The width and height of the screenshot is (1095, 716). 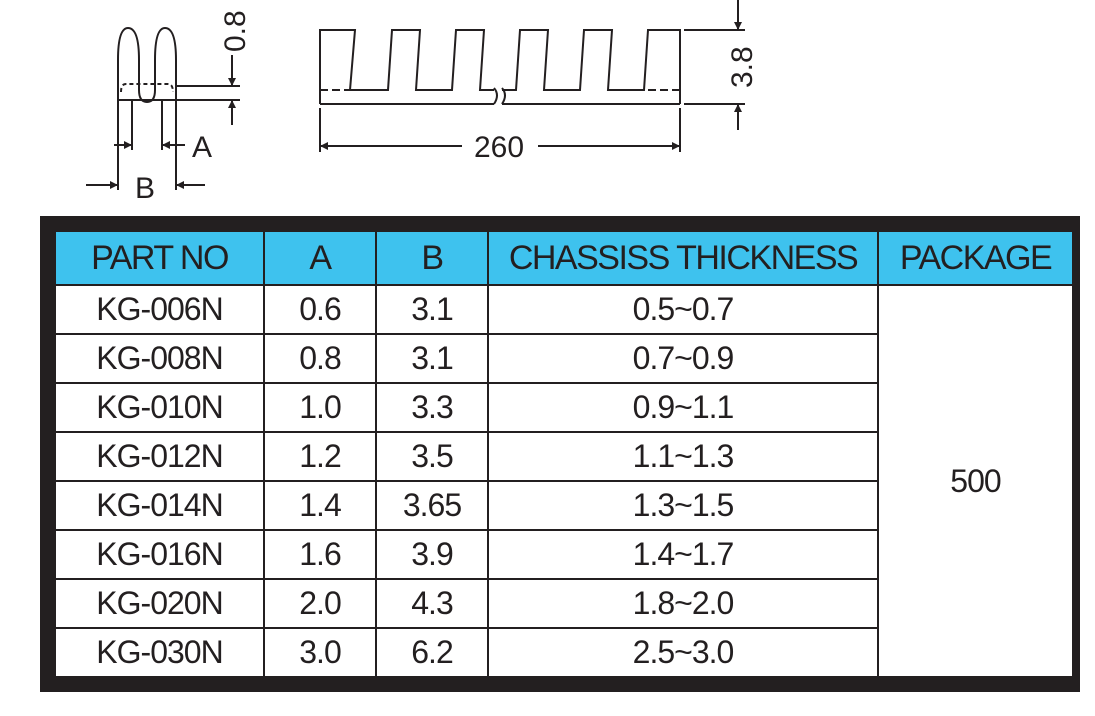 I want to click on table-row: KG-014N 1.4 3.65 1.3~1.5, so click(x=563, y=505).